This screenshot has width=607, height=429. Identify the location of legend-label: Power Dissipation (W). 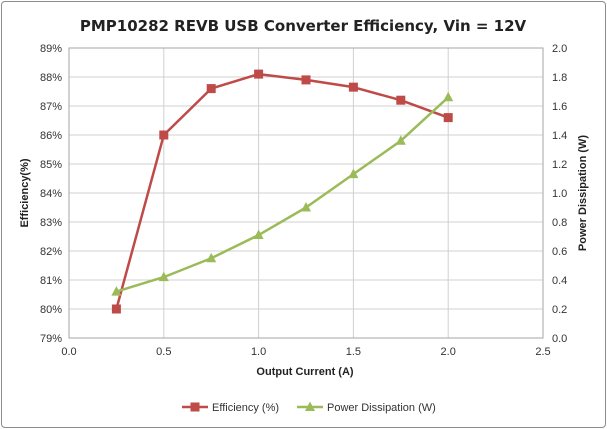
(381, 408).